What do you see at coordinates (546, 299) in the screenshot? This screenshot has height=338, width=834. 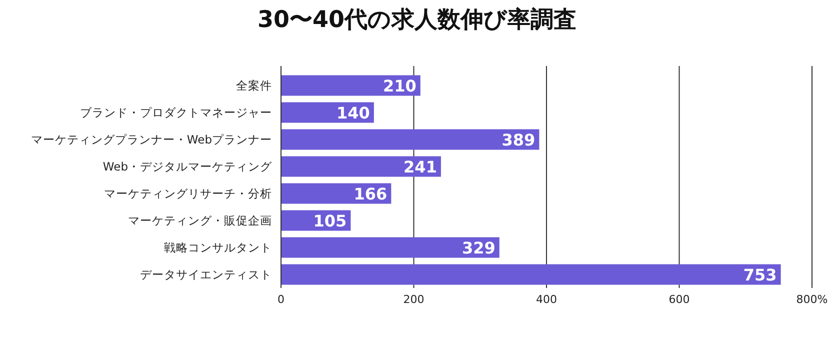 I see `x-tick-label: 400` at bounding box center [546, 299].